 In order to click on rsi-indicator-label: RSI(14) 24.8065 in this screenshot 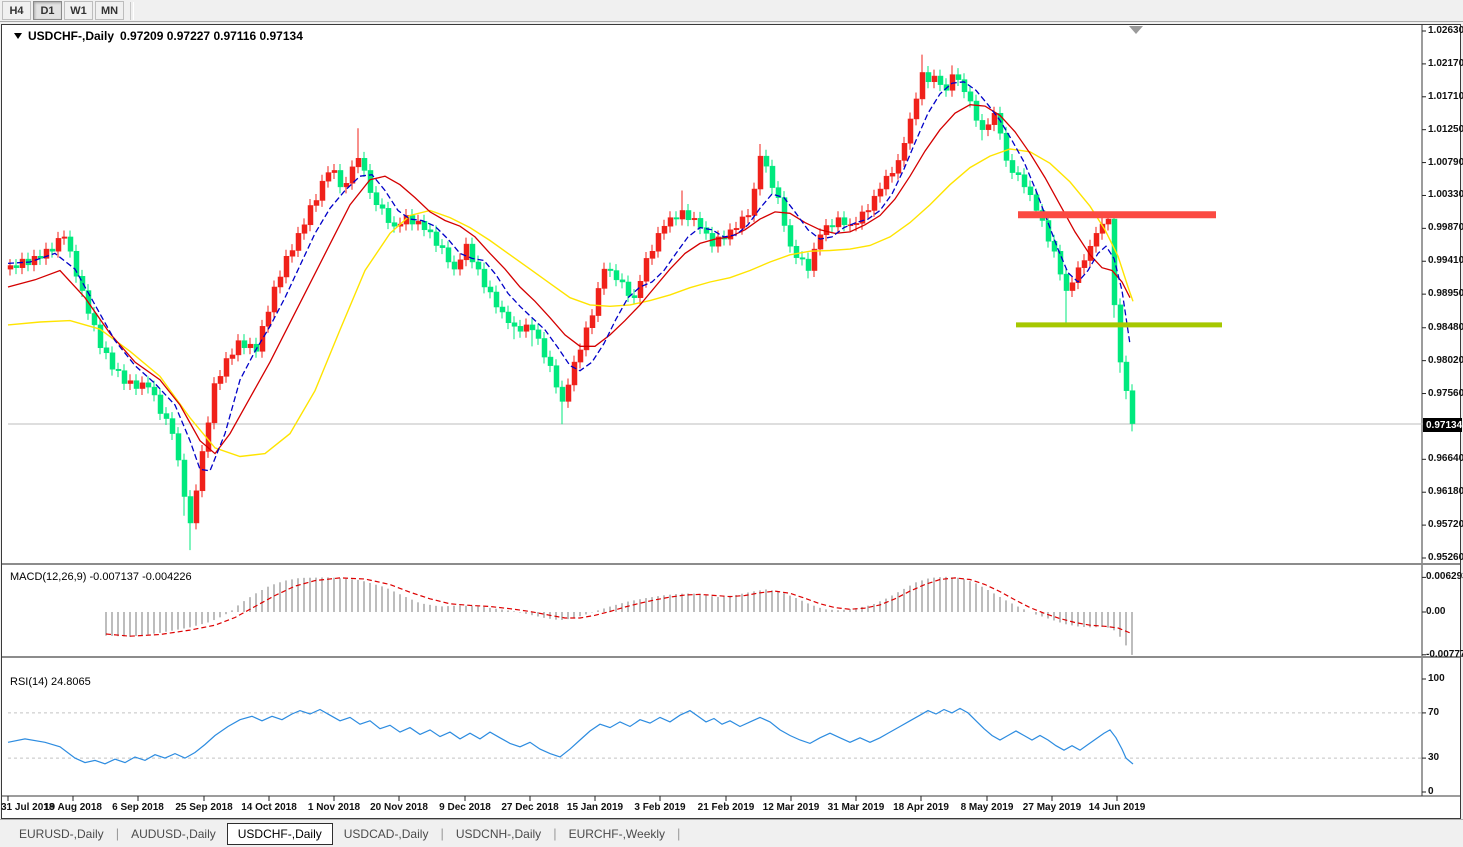, I will do `click(50, 682)`.